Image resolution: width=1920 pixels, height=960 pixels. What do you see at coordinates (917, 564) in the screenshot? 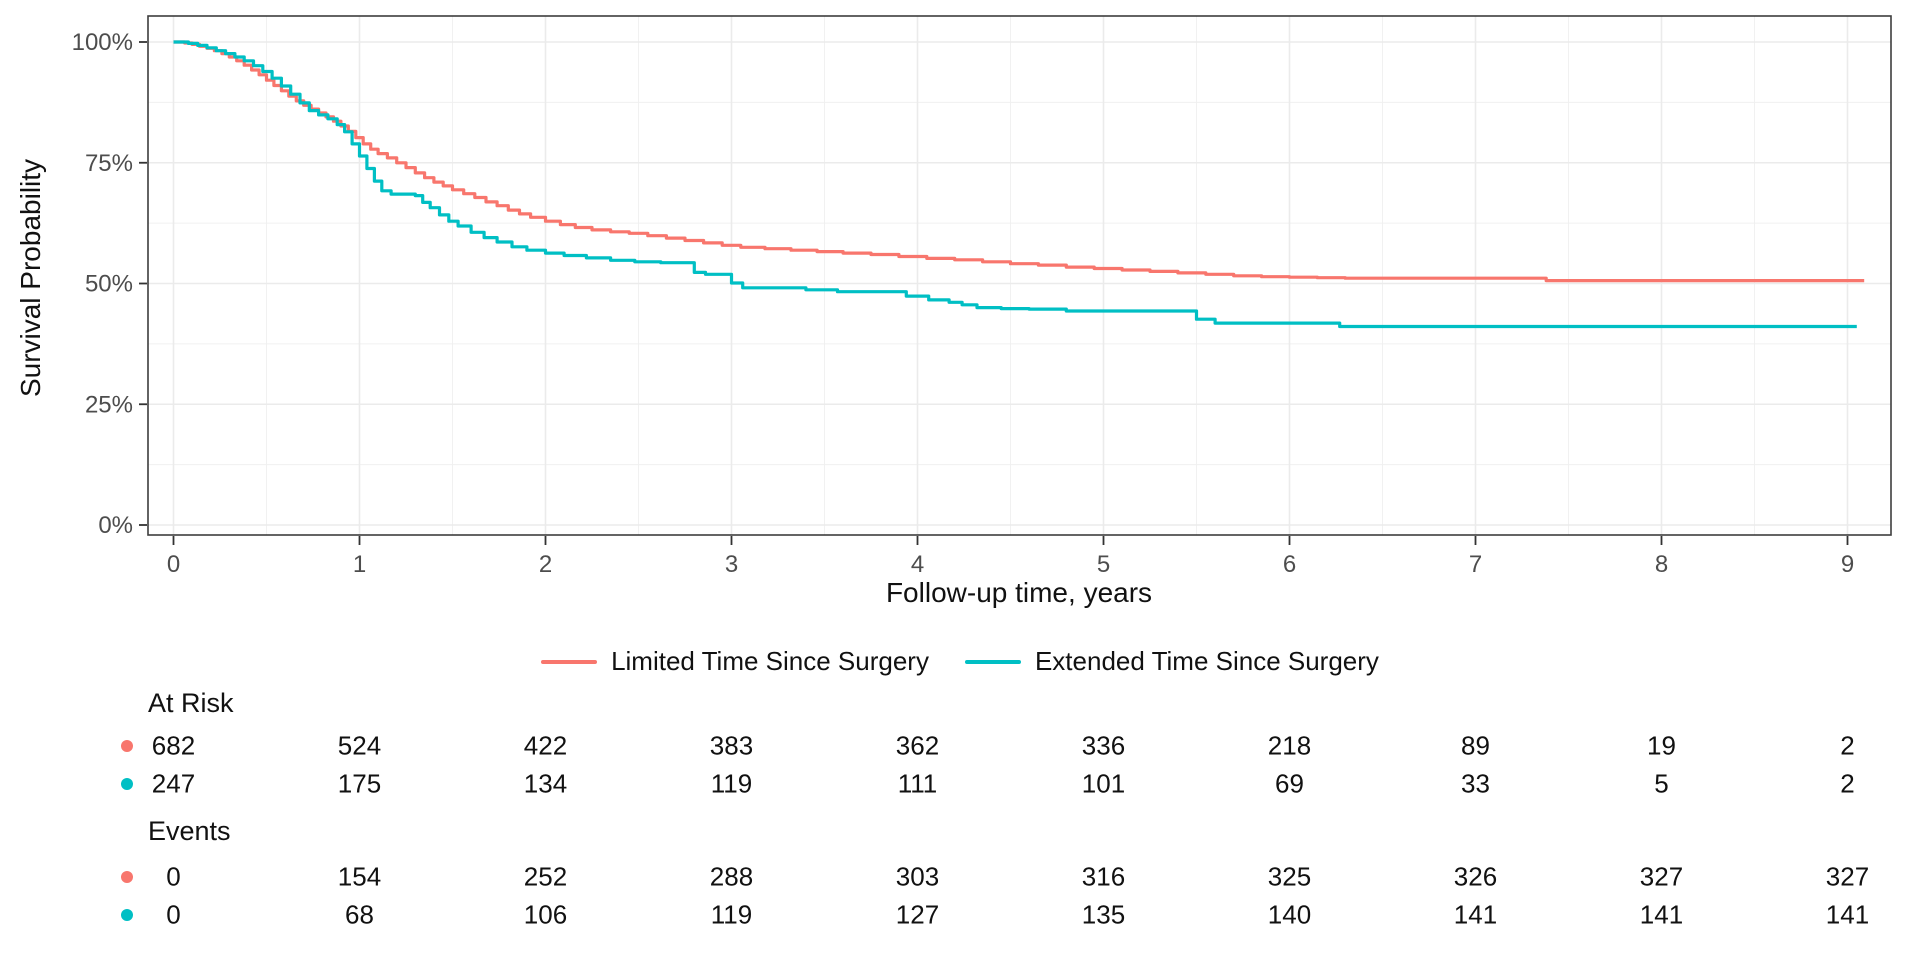
I see `x-tick-label: 4` at bounding box center [917, 564].